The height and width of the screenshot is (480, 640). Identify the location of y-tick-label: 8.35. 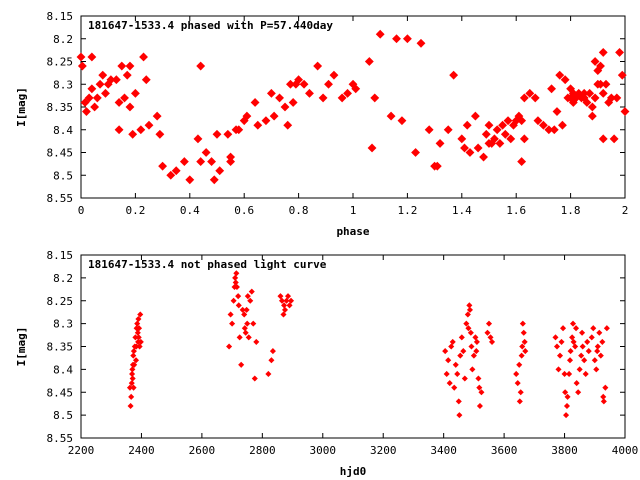
(60, 107).